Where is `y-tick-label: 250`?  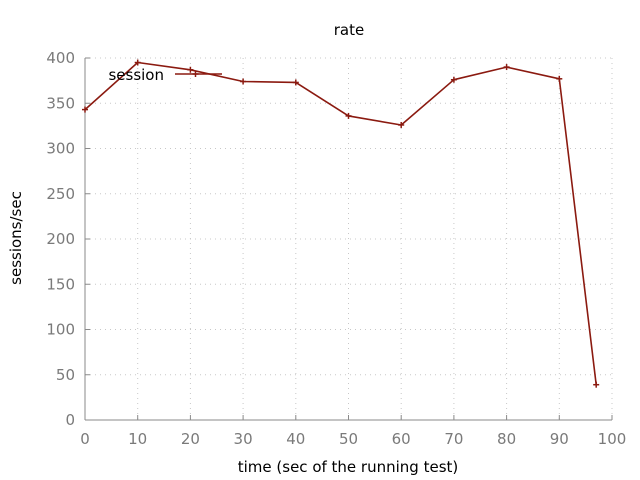
y-tick-label: 250 is located at coordinates (60, 194).